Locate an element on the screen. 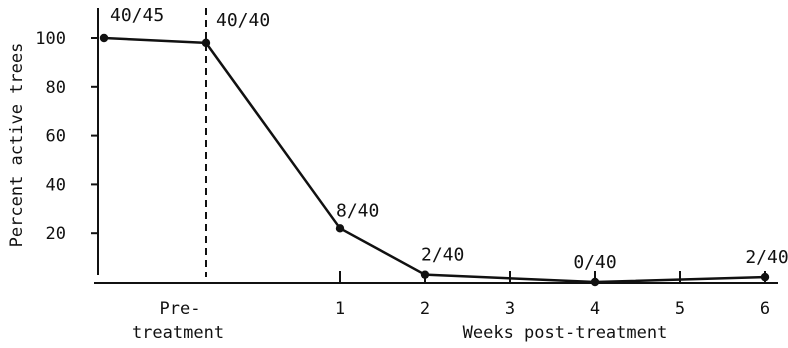 The image size is (788, 348). data-label: 40/45 is located at coordinates (137, 15).